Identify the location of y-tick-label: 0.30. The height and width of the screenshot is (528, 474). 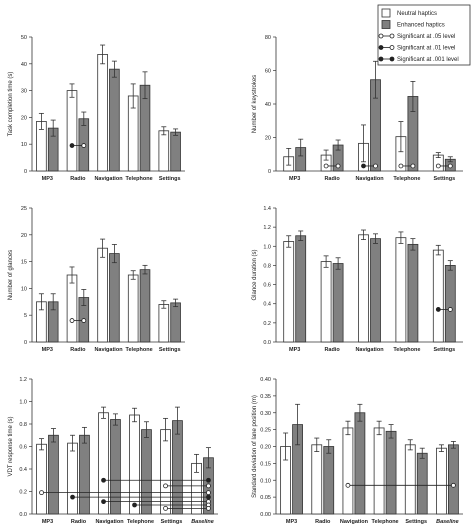
(265, 414).